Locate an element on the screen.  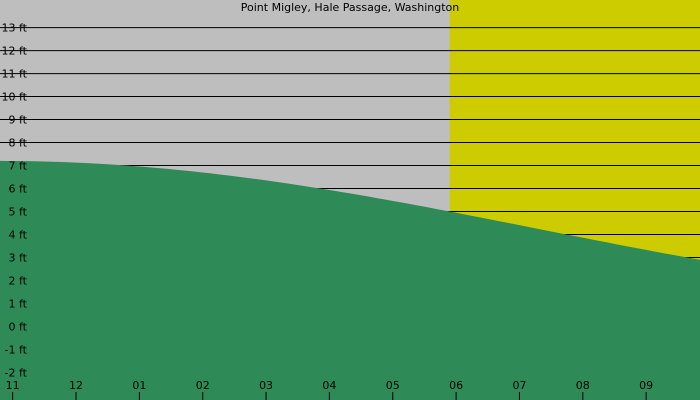
y-tick-label: 12 ft is located at coordinates (15, 51).